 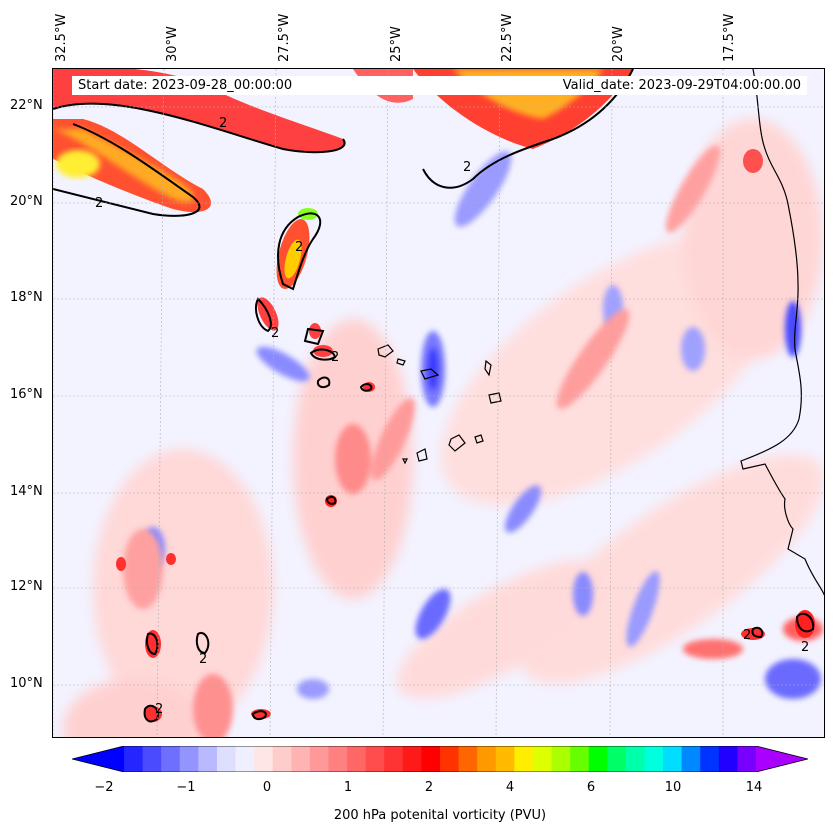 What do you see at coordinates (782, 759) in the screenshot?
I see `colorbar-extend-max` at bounding box center [782, 759].